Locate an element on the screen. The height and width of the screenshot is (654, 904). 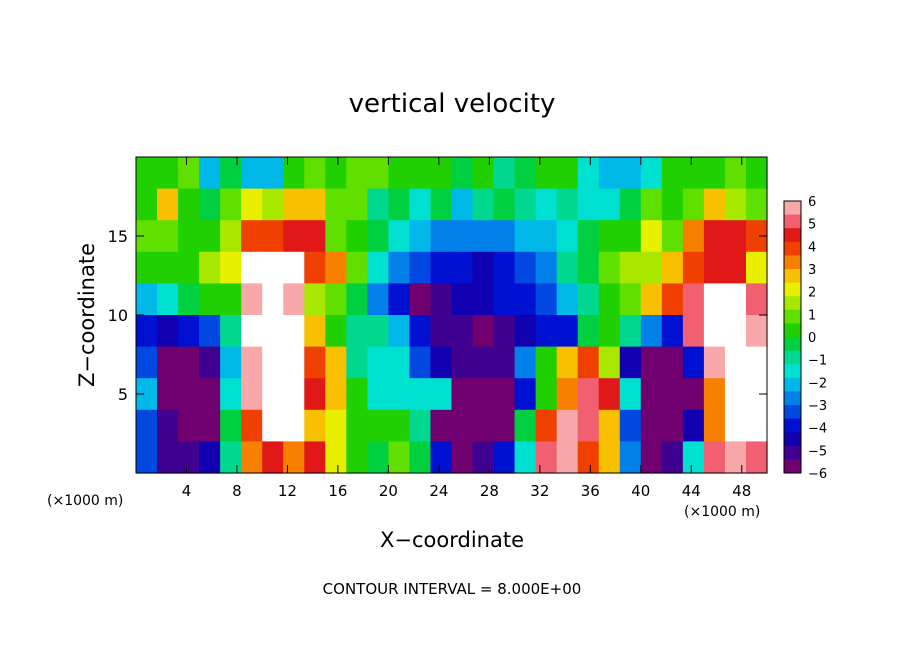
colorbar-label: −4 is located at coordinates (817, 429).